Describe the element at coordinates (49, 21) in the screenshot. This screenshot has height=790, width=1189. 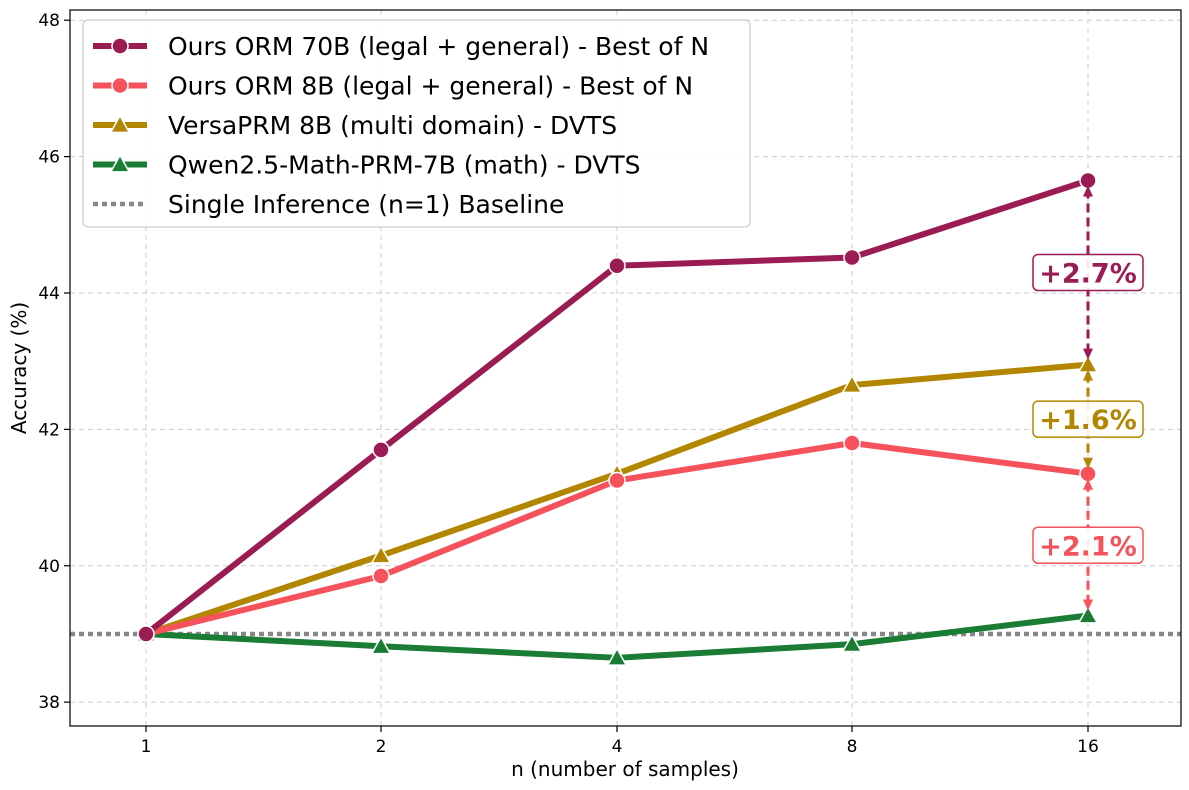
I see `y-tick-label: 48` at that location.